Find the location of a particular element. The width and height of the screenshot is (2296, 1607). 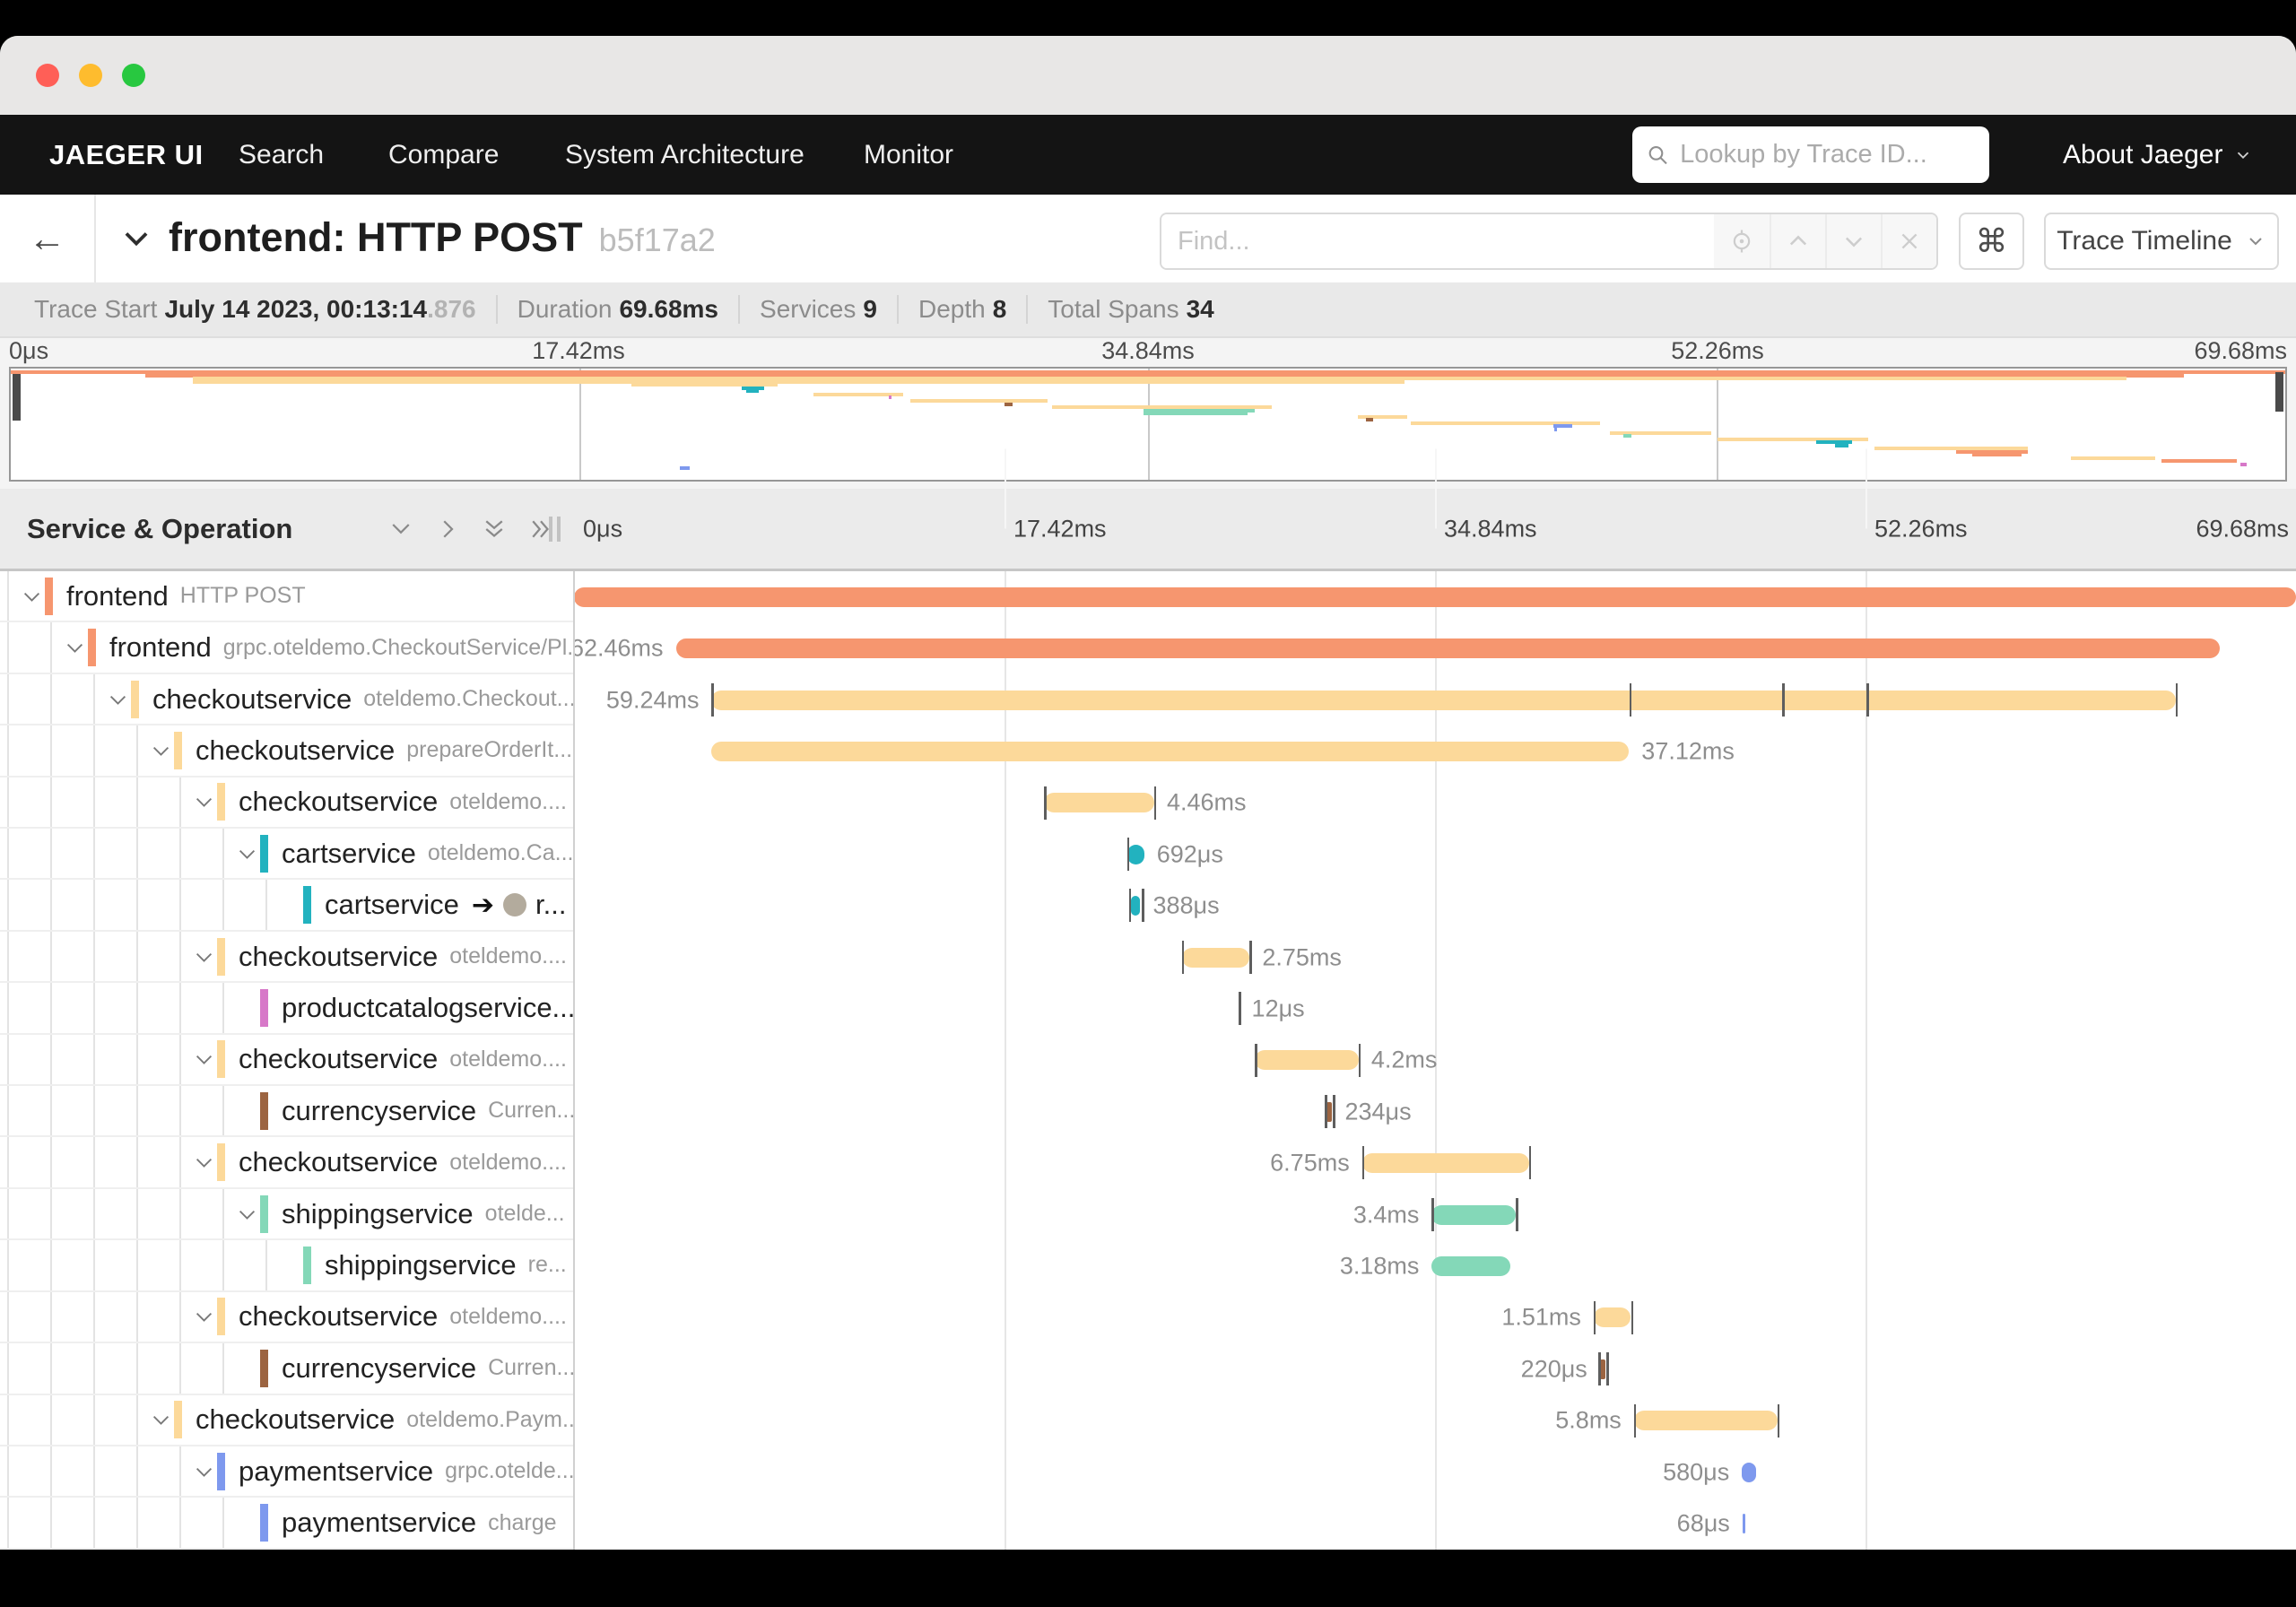

span-row is located at coordinates (1435, 597).